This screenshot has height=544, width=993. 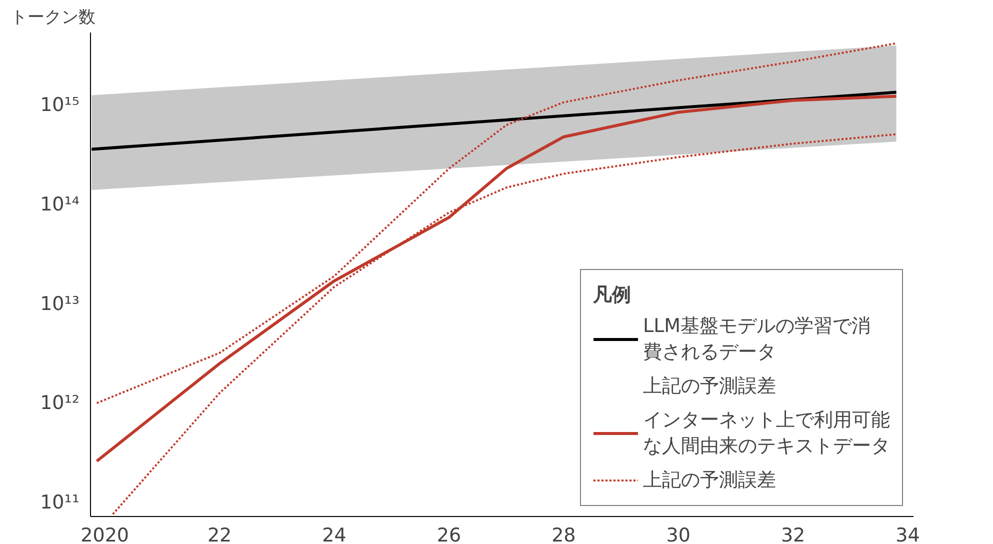 What do you see at coordinates (449, 534) in the screenshot?
I see `x-tick-label: 26` at bounding box center [449, 534].